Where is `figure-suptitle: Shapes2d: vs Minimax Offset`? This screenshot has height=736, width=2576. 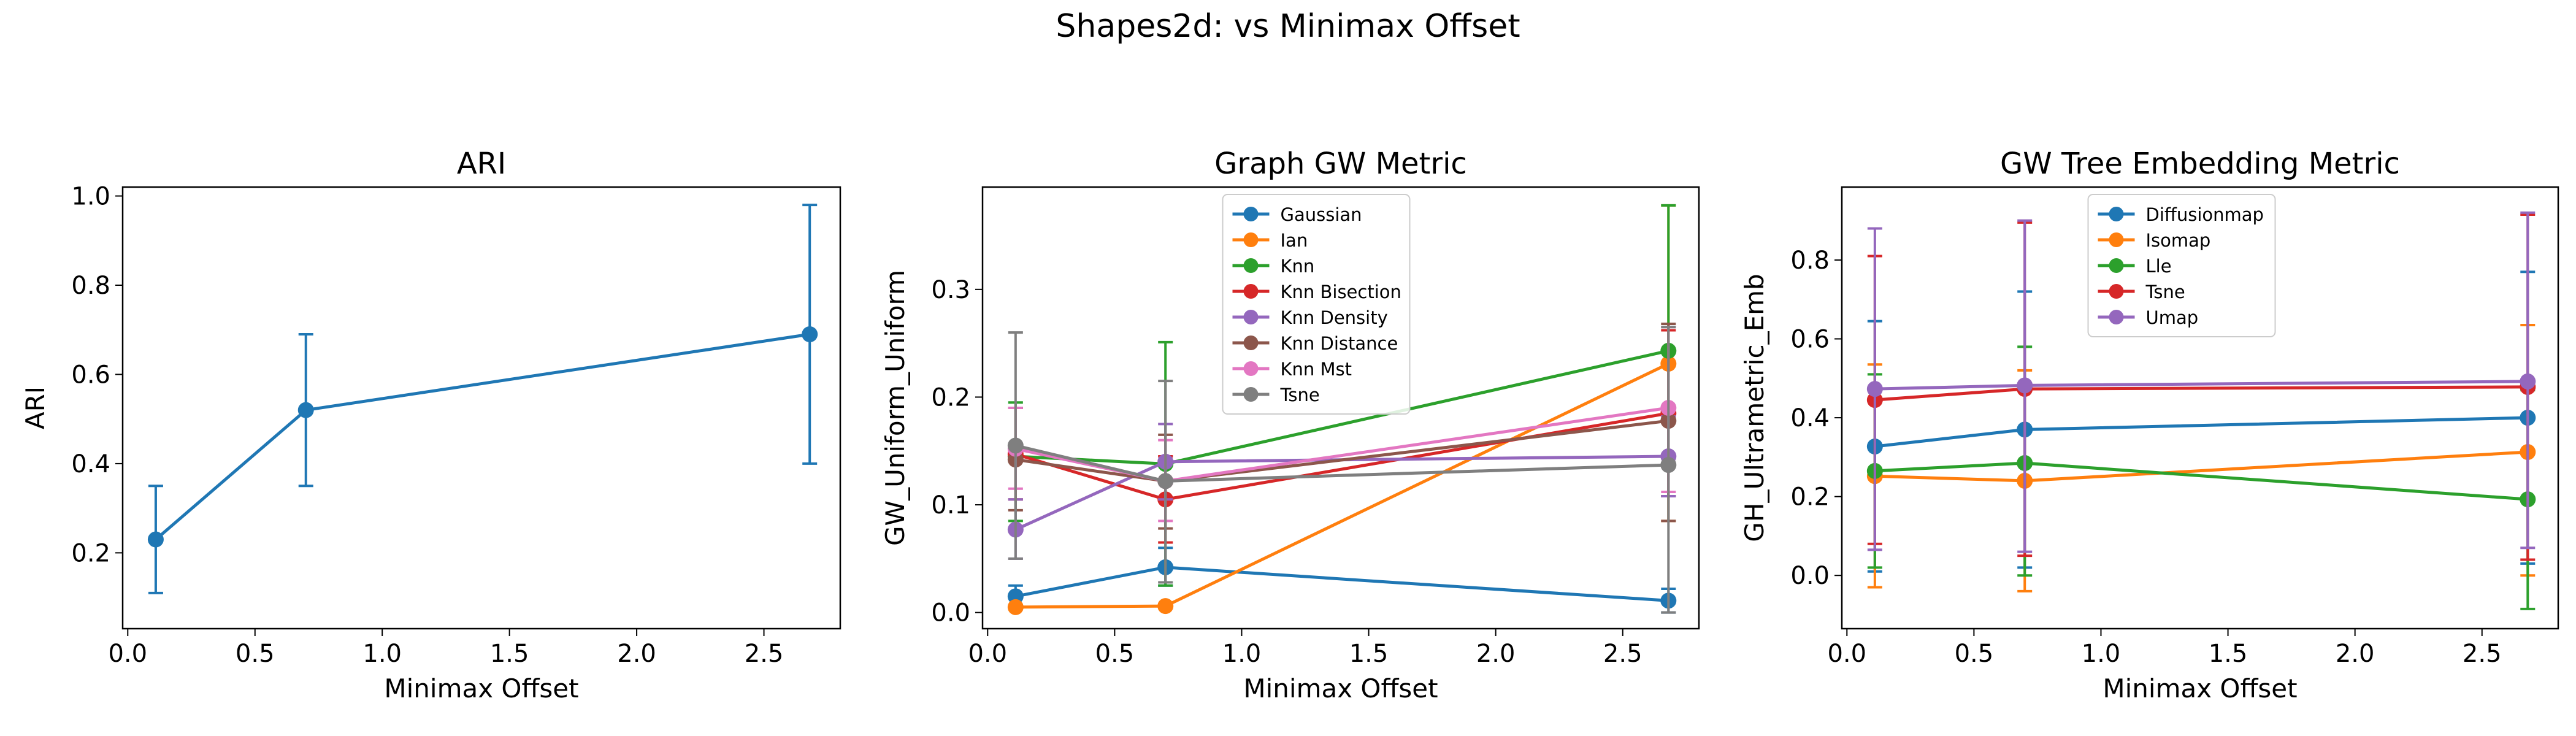 figure-suptitle: Shapes2d: vs Minimax Offset is located at coordinates (1288, 26).